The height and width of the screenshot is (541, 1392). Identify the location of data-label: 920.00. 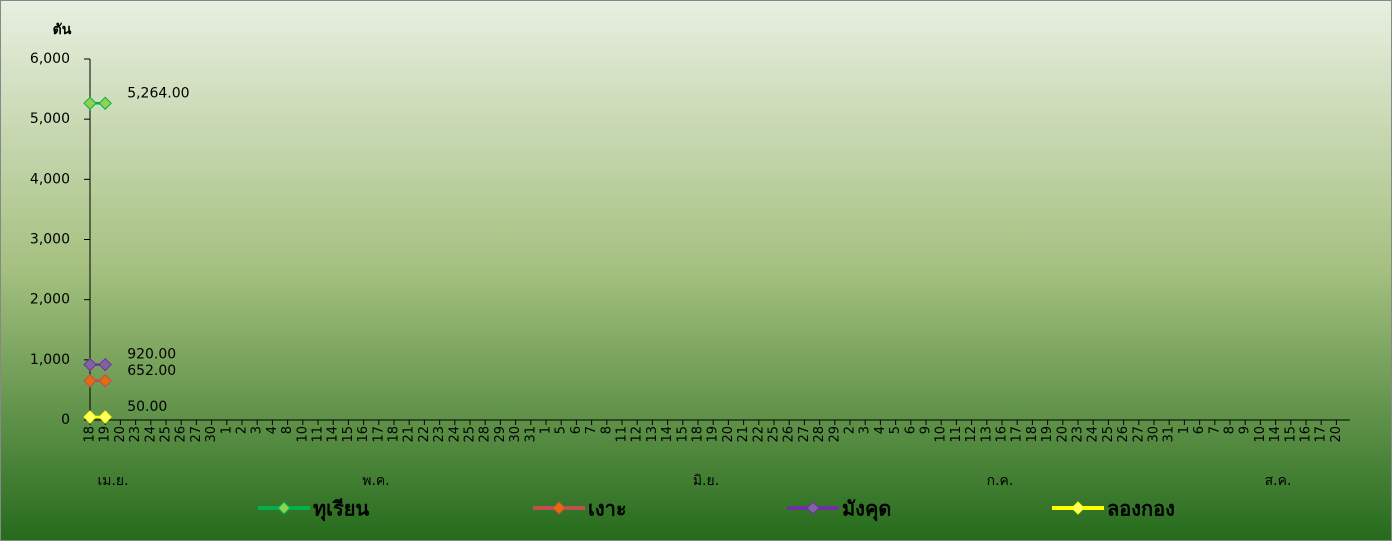
(151, 355).